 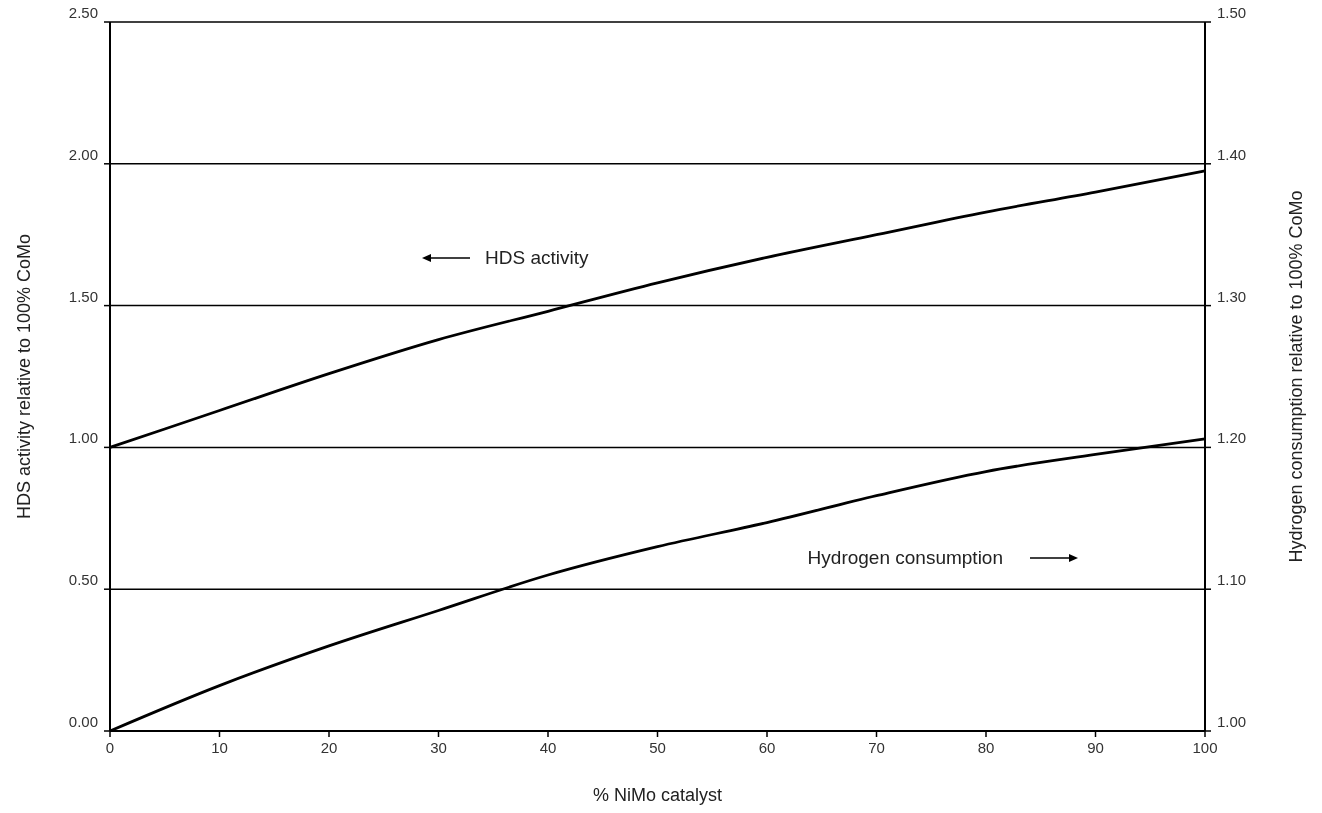 I want to click on x-tick-label: 50, so click(x=657, y=747).